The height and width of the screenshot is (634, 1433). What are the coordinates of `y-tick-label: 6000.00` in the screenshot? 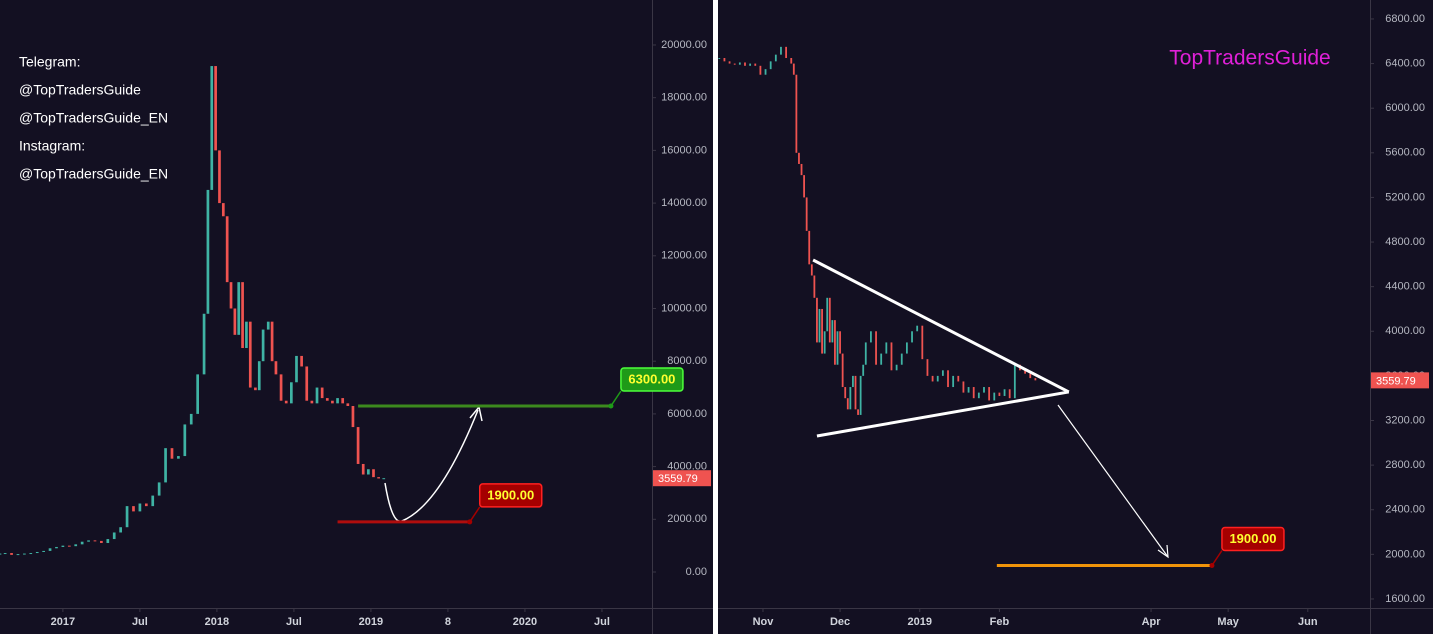 It's located at (1405, 108).